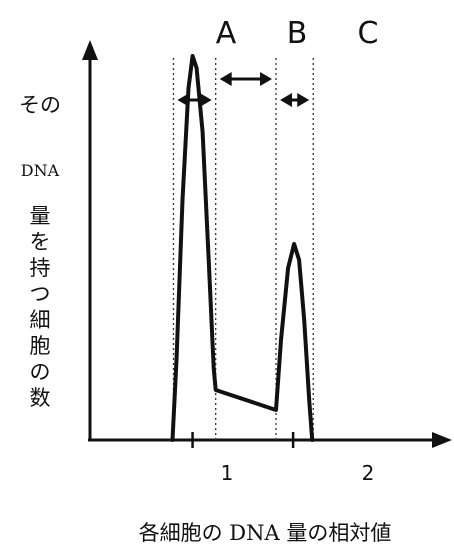  What do you see at coordinates (40, 170) in the screenshot?
I see `y-label-part-2: DNA` at bounding box center [40, 170].